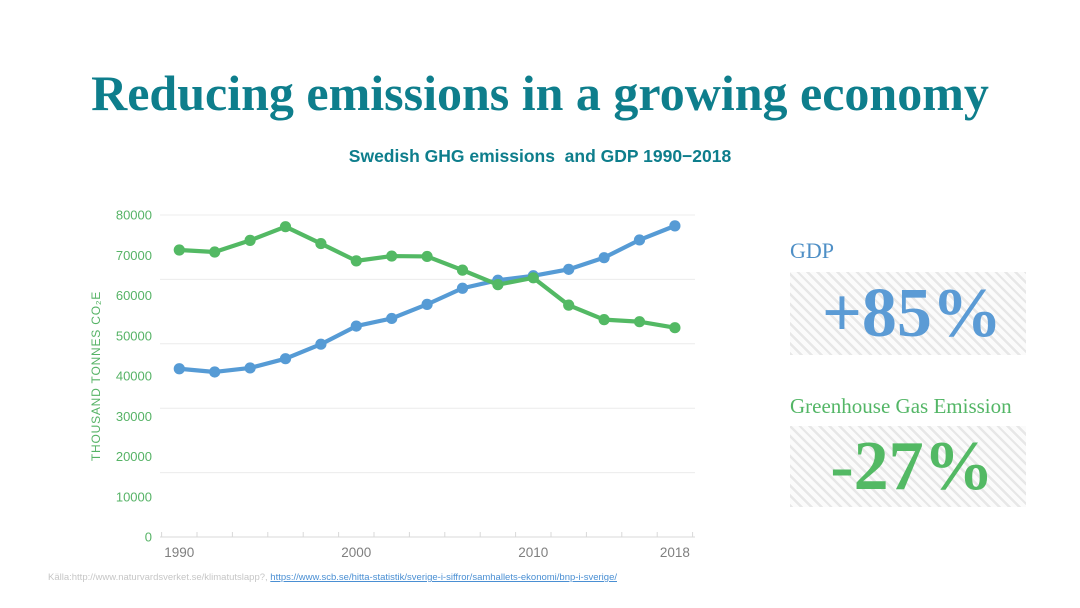 The height and width of the screenshot is (608, 1080). Describe the element at coordinates (540, 93) in the screenshot. I see `page-title: Reducing emissions in a growing economy` at that location.